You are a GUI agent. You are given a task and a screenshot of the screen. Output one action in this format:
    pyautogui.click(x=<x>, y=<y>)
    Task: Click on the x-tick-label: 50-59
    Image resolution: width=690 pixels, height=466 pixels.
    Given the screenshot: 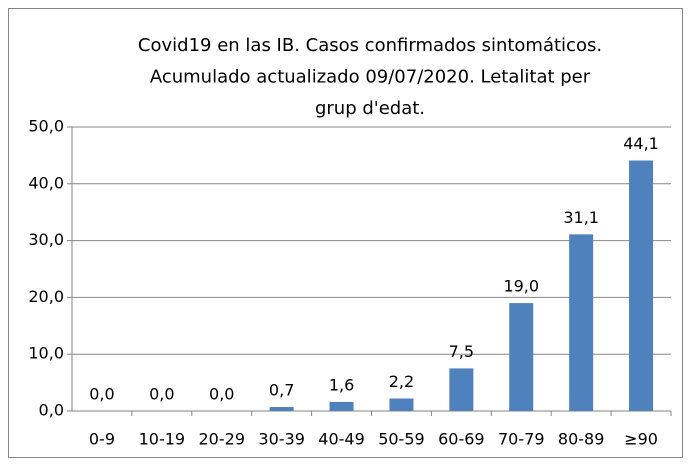 What is the action you would take?
    pyautogui.click(x=401, y=439)
    